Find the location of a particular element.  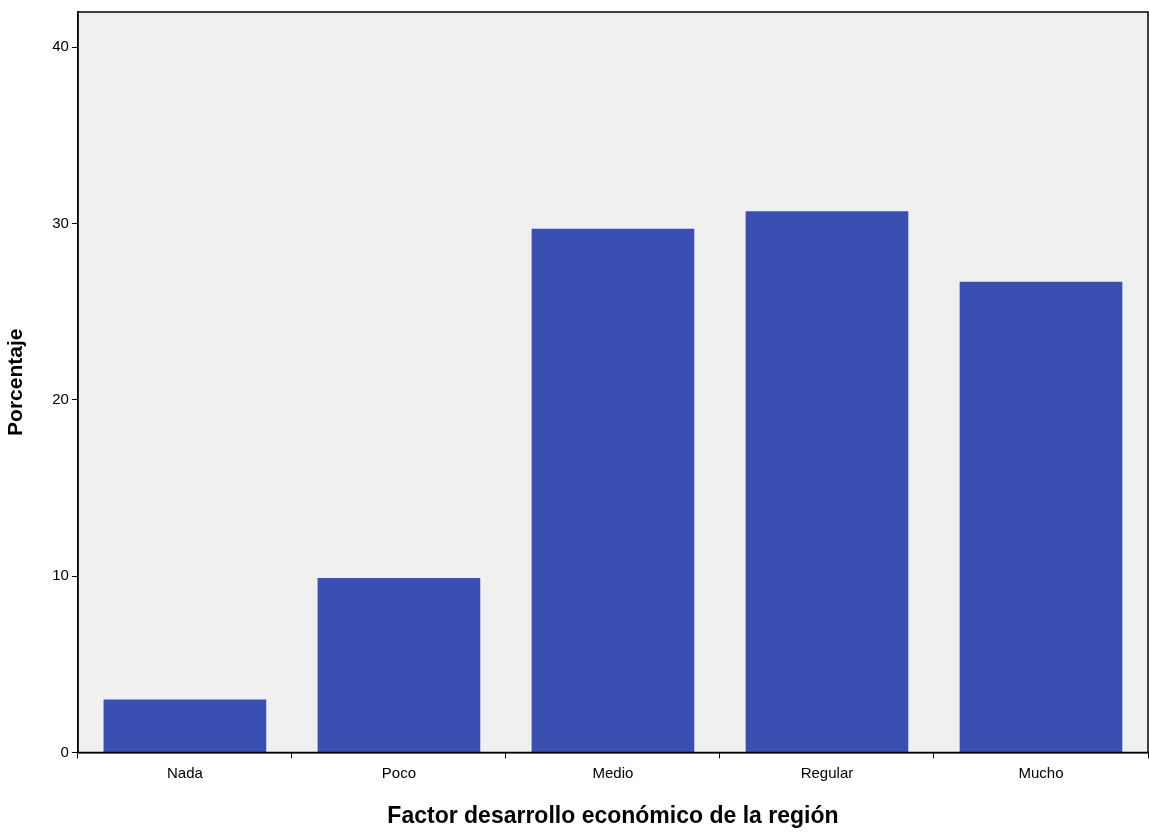

x-tick-label: Regular is located at coordinates (827, 772).